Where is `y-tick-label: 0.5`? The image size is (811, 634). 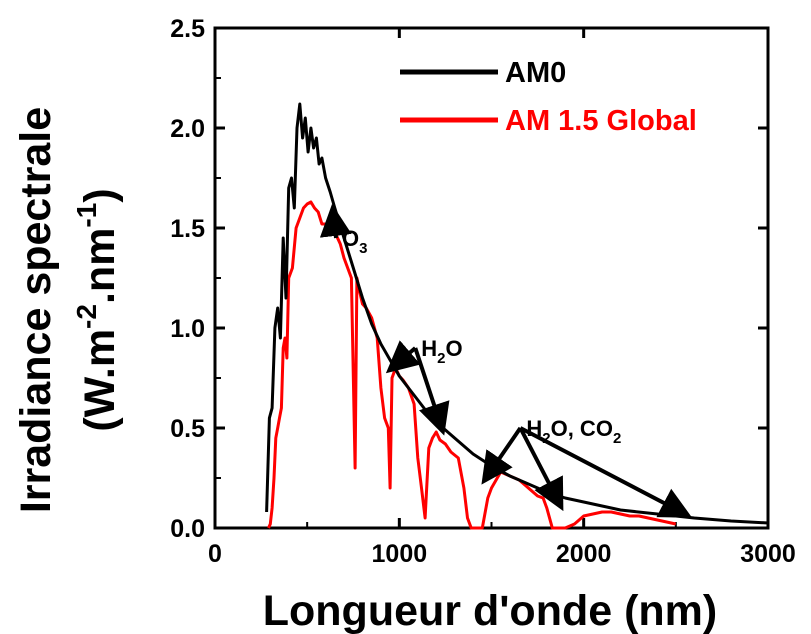
y-tick-label: 0.5 is located at coordinates (187, 429).